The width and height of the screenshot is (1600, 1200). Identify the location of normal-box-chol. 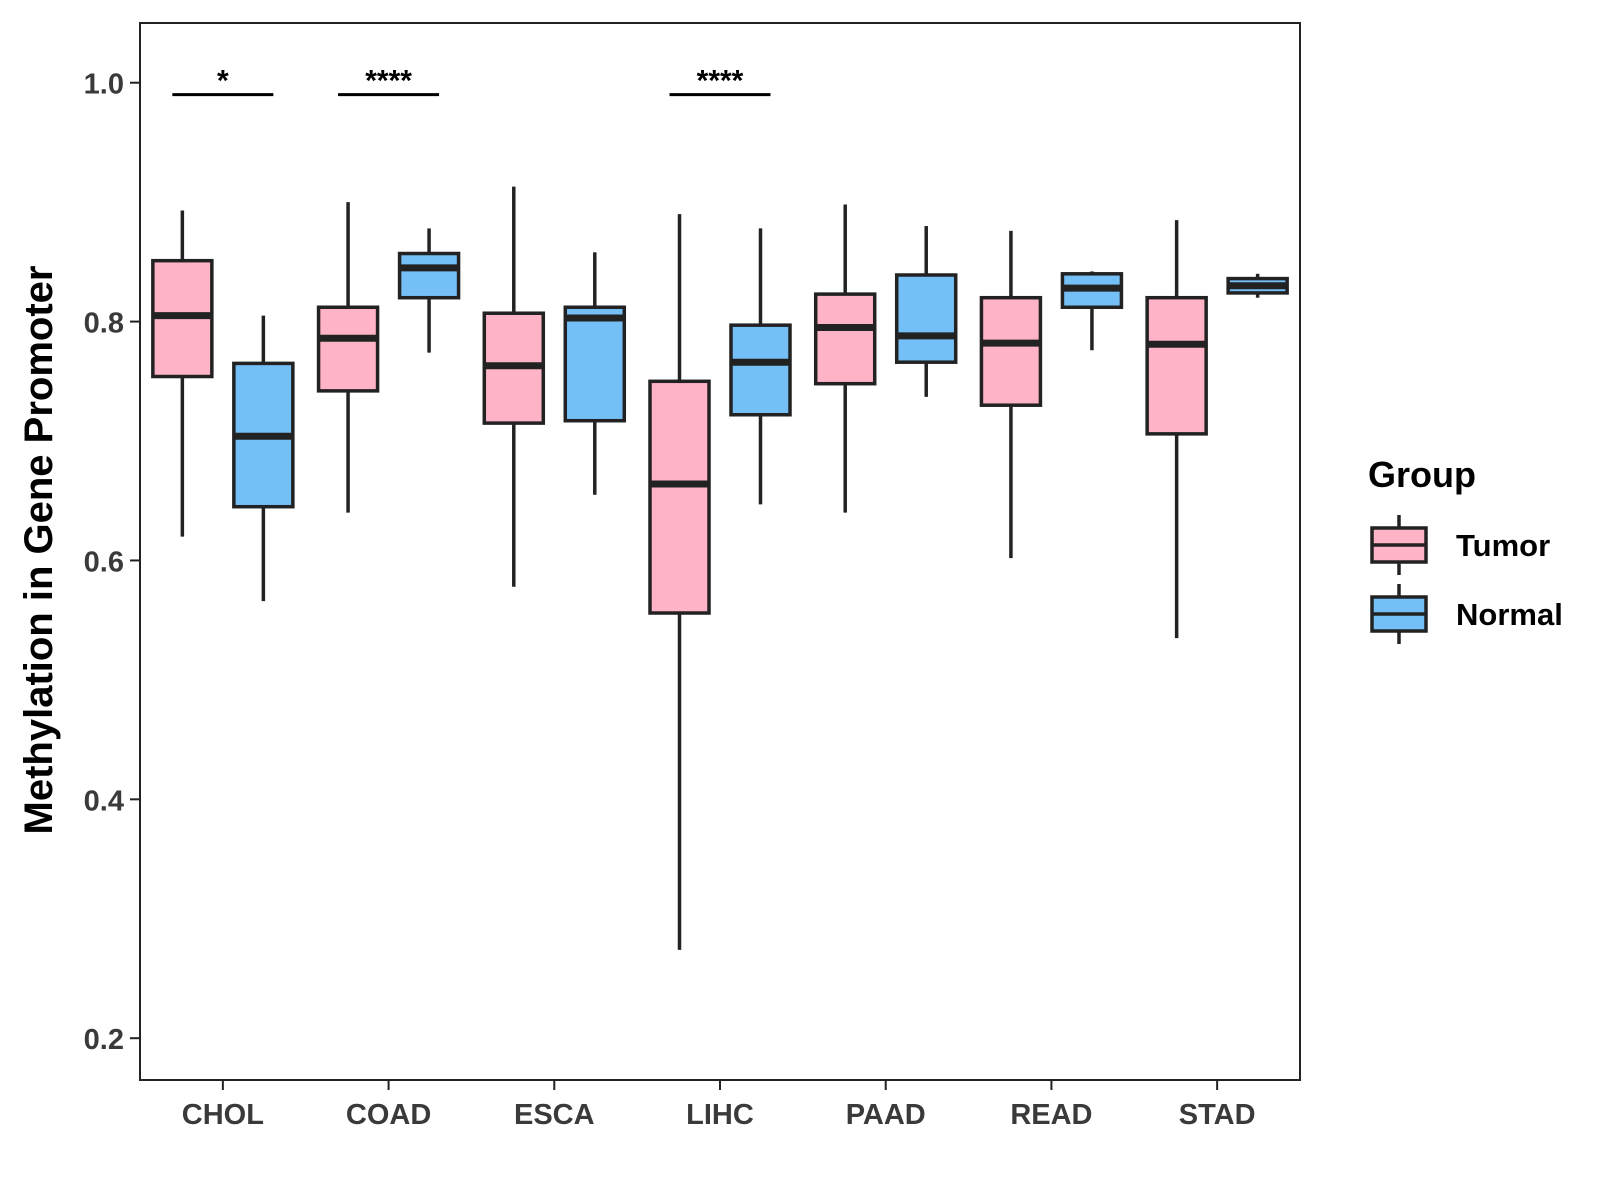
(263, 458).